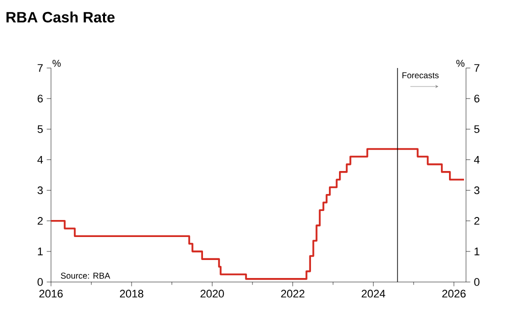 The width and height of the screenshot is (528, 326). Describe the element at coordinates (56, 63) in the screenshot. I see `y-axis-title: %` at that location.